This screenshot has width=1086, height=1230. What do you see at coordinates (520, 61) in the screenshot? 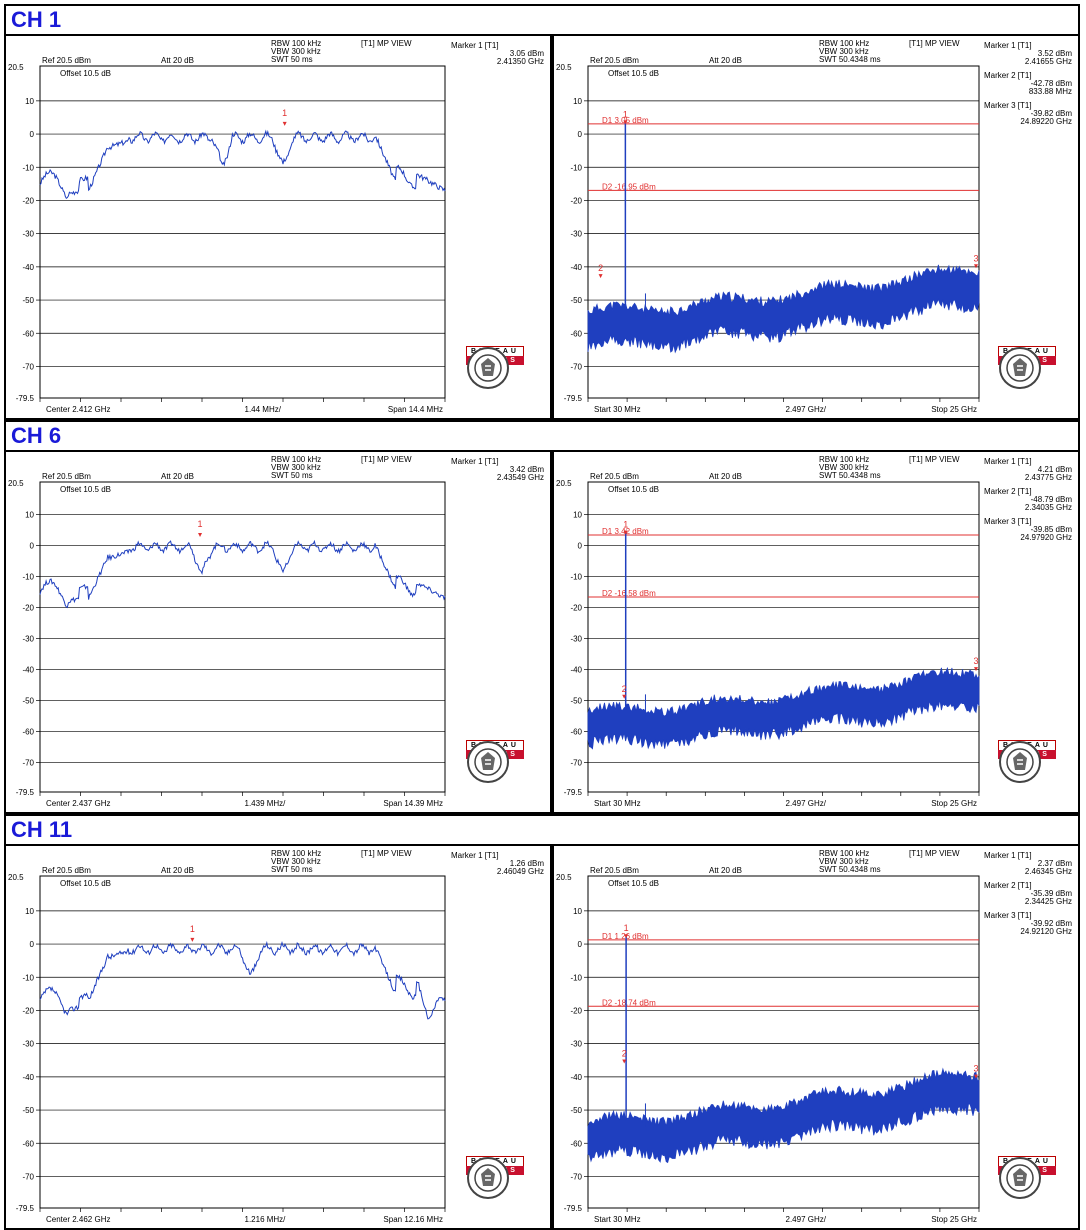
I see `marker-value: 2.41350 GHz` at bounding box center [520, 61].